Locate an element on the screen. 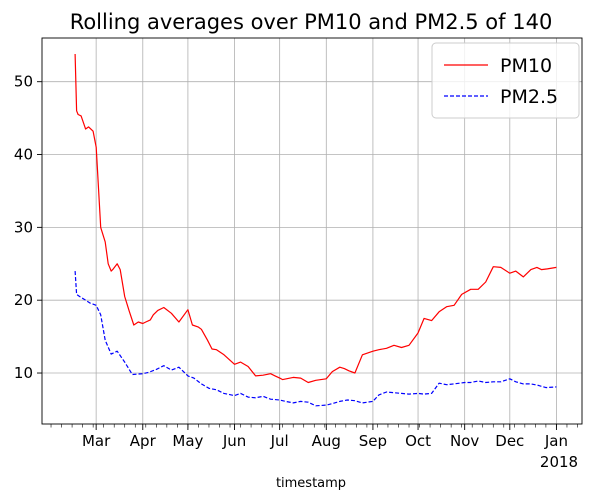 The image size is (596, 500). y-tick-label: 20 is located at coordinates (23, 300).